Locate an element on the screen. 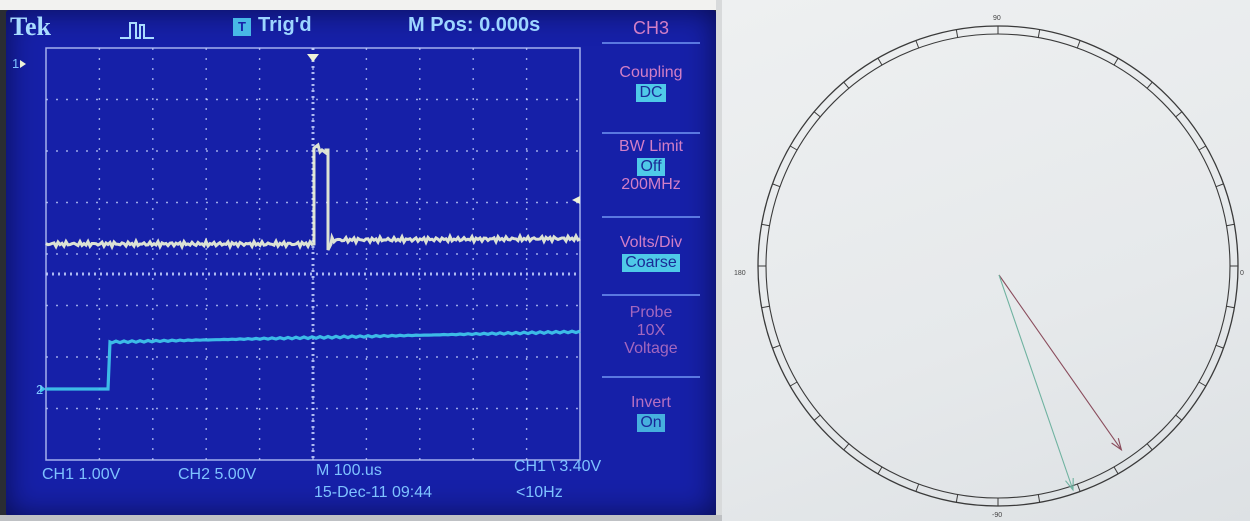 This screenshot has width=1250, height=521. menu-probe: Probe 10X Voltage is located at coordinates (651, 331).